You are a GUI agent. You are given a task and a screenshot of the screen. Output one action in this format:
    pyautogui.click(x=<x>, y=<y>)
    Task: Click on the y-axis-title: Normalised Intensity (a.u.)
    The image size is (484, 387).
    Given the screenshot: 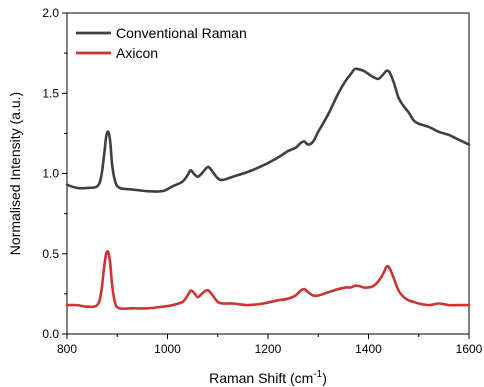 What is the action you would take?
    pyautogui.click(x=15, y=173)
    